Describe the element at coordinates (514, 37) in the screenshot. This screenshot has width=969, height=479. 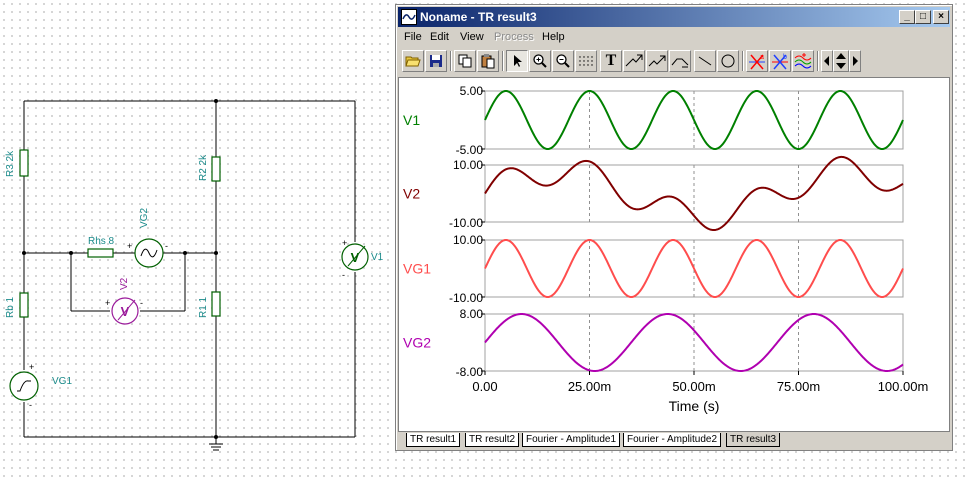
I see `menu-process: Process` at that location.